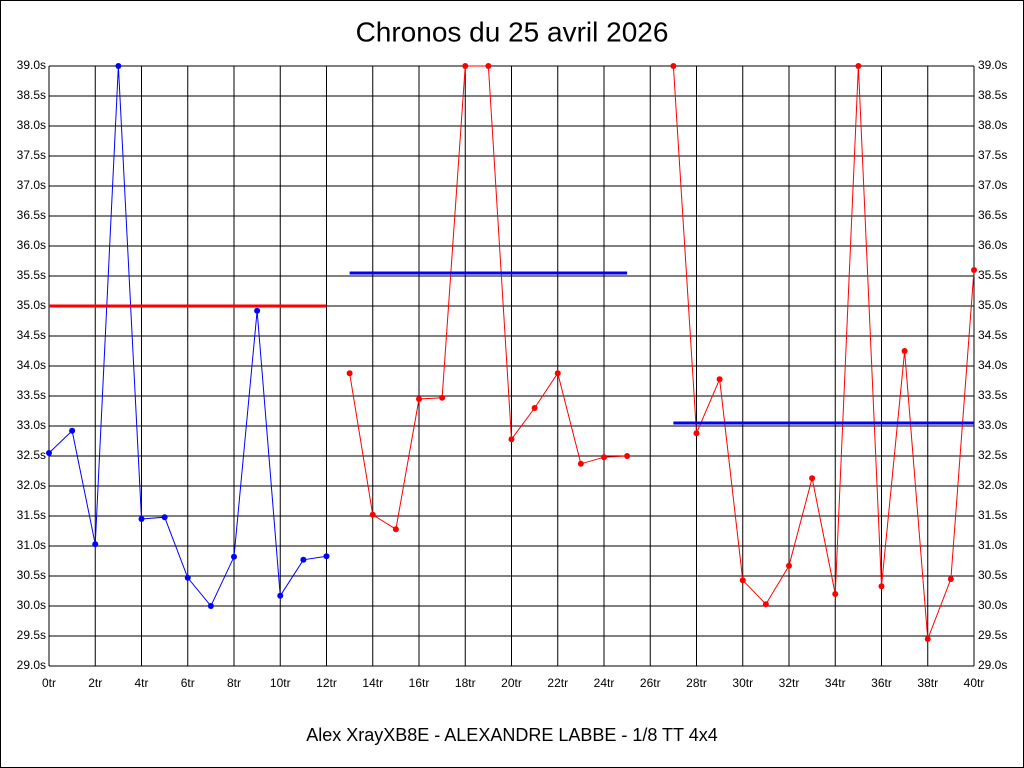  I want to click on y2-tick-label: 37.5s, so click(992, 155).